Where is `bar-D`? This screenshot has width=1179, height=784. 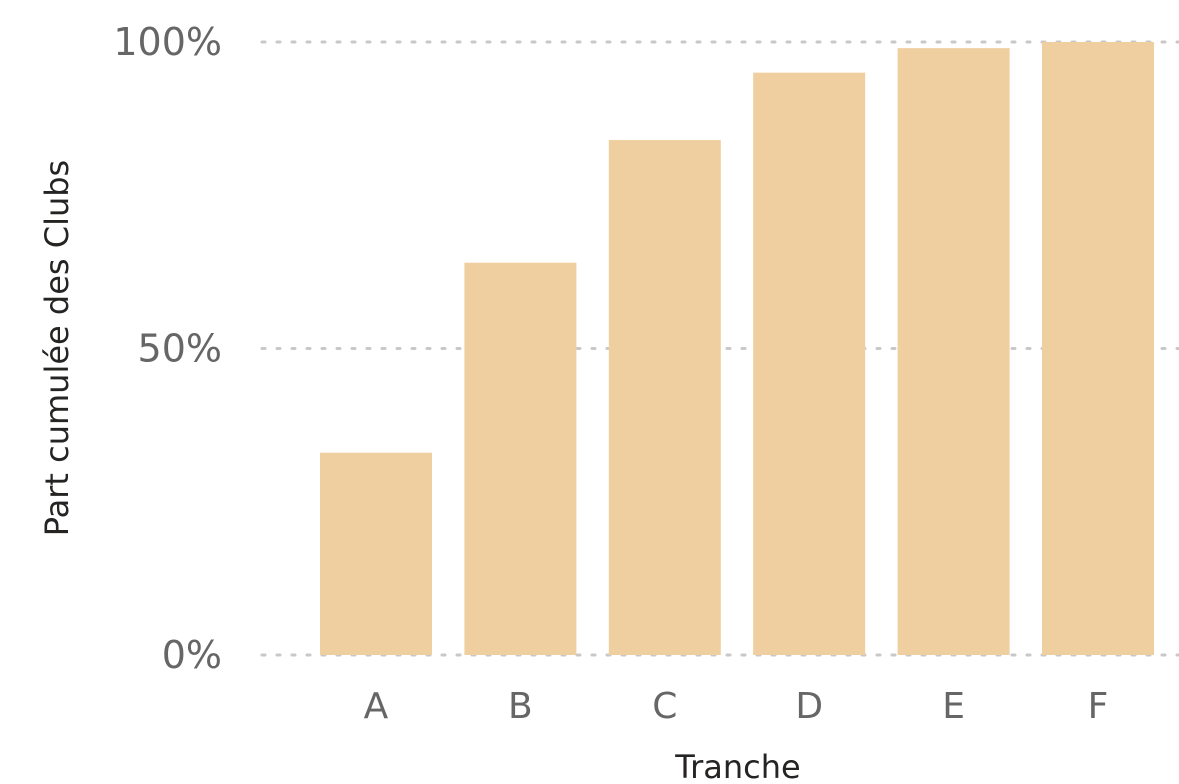
bar-D is located at coordinates (809, 363).